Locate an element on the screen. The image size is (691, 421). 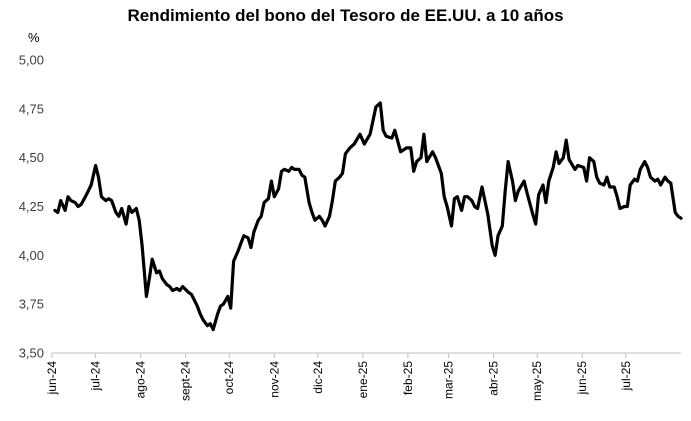
x-tick-label: jun-24 is located at coordinates (52, 378).